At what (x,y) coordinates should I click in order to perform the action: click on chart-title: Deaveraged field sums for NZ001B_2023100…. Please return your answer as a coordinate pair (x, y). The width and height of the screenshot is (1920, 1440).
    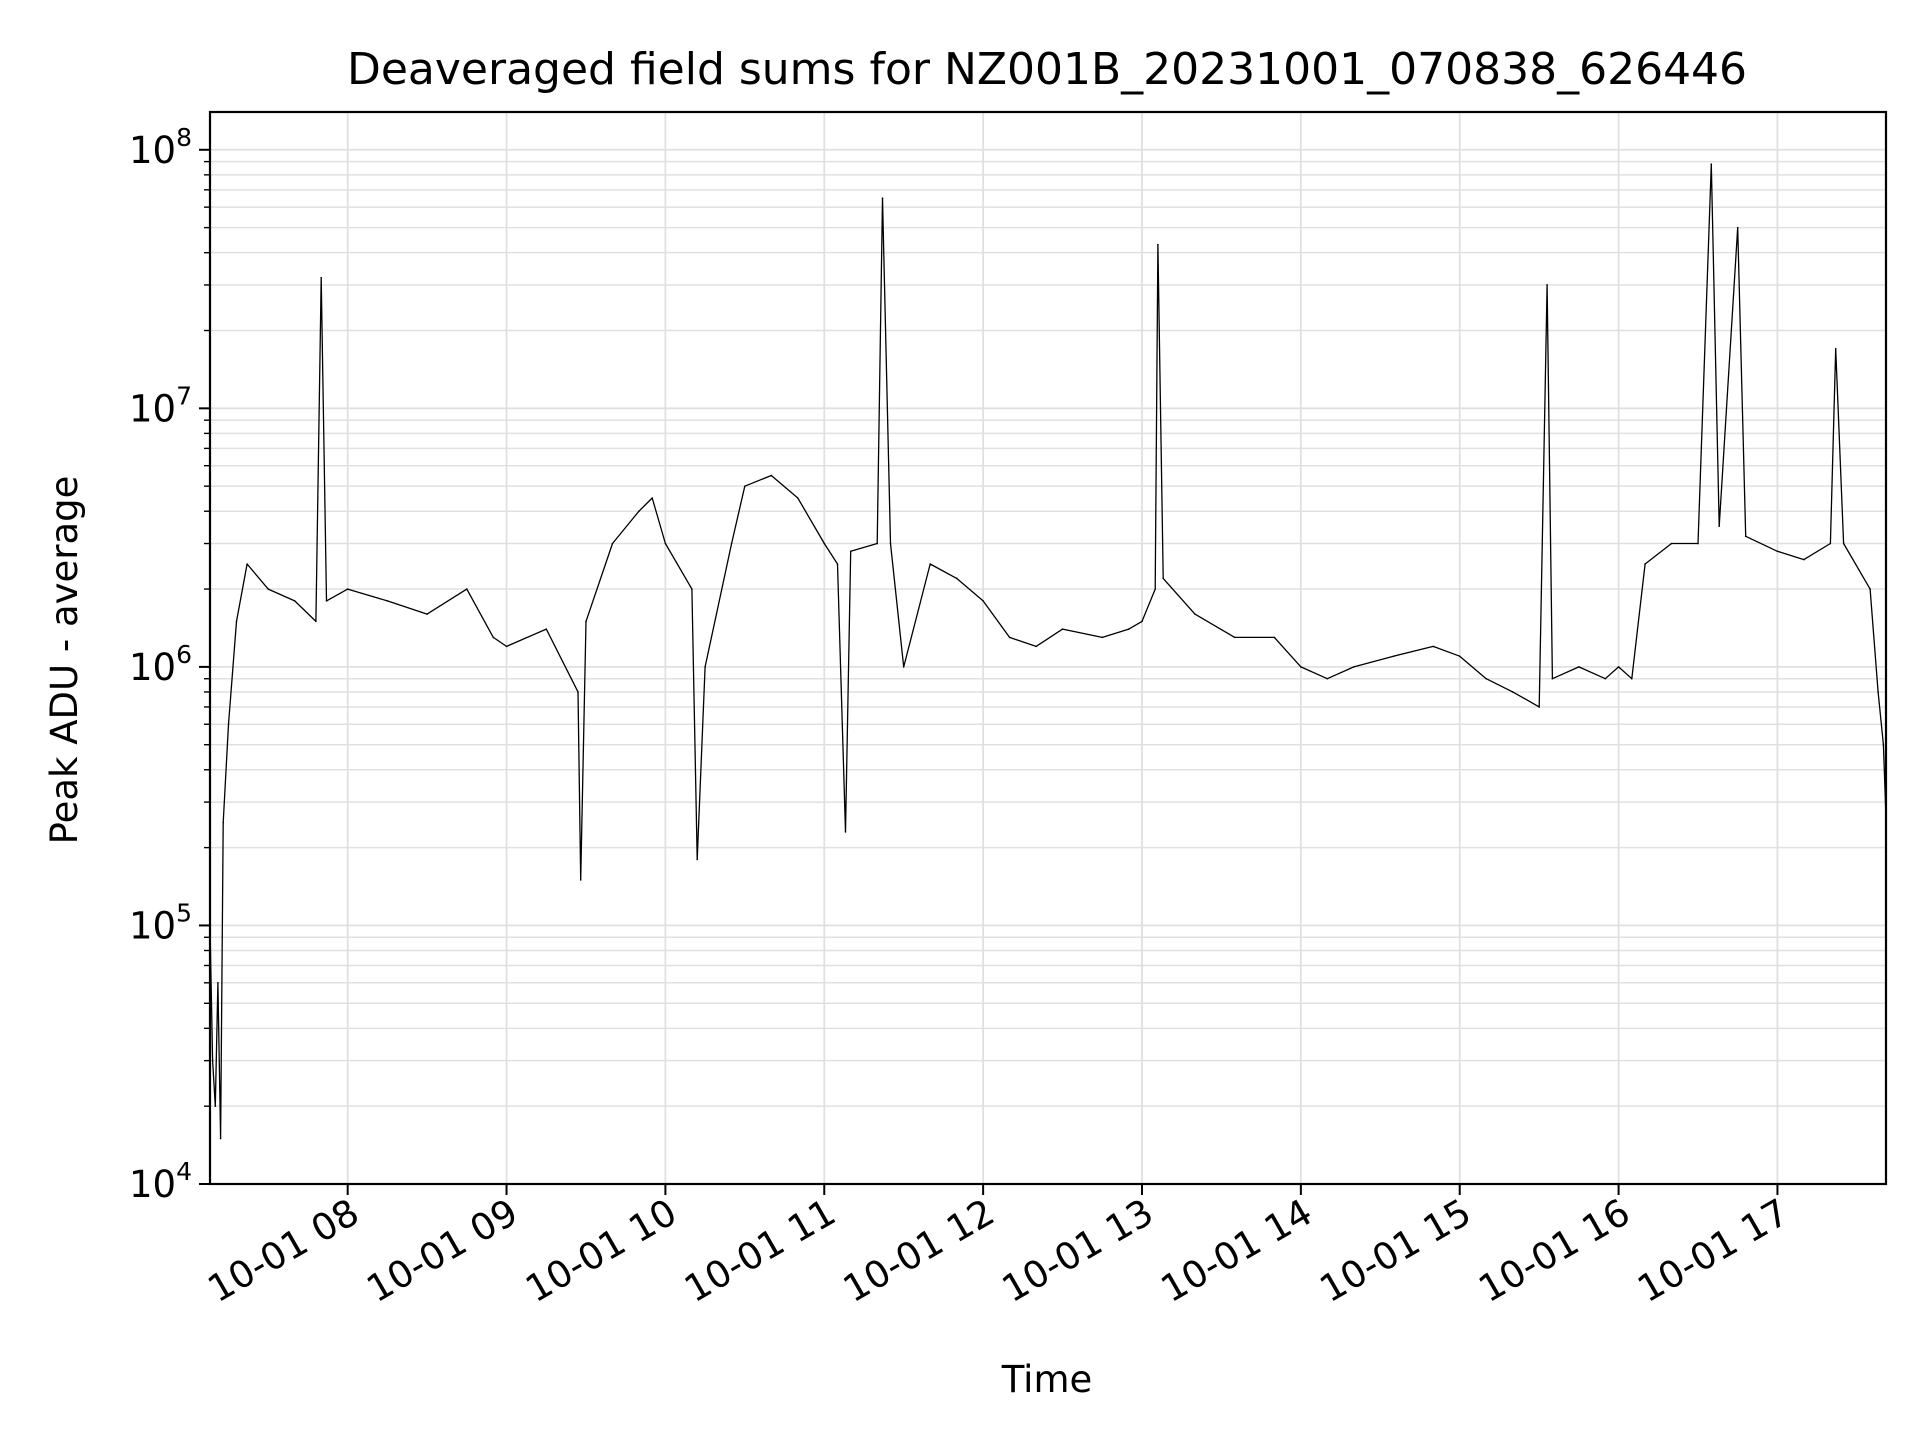
    Looking at the image, I should click on (1047, 69).